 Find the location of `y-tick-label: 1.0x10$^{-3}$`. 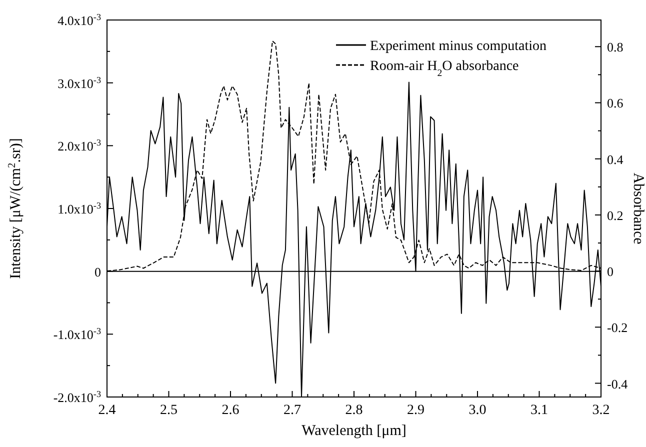

y-tick-label: 1.0x10$^{-3}$ is located at coordinates (80, 208).